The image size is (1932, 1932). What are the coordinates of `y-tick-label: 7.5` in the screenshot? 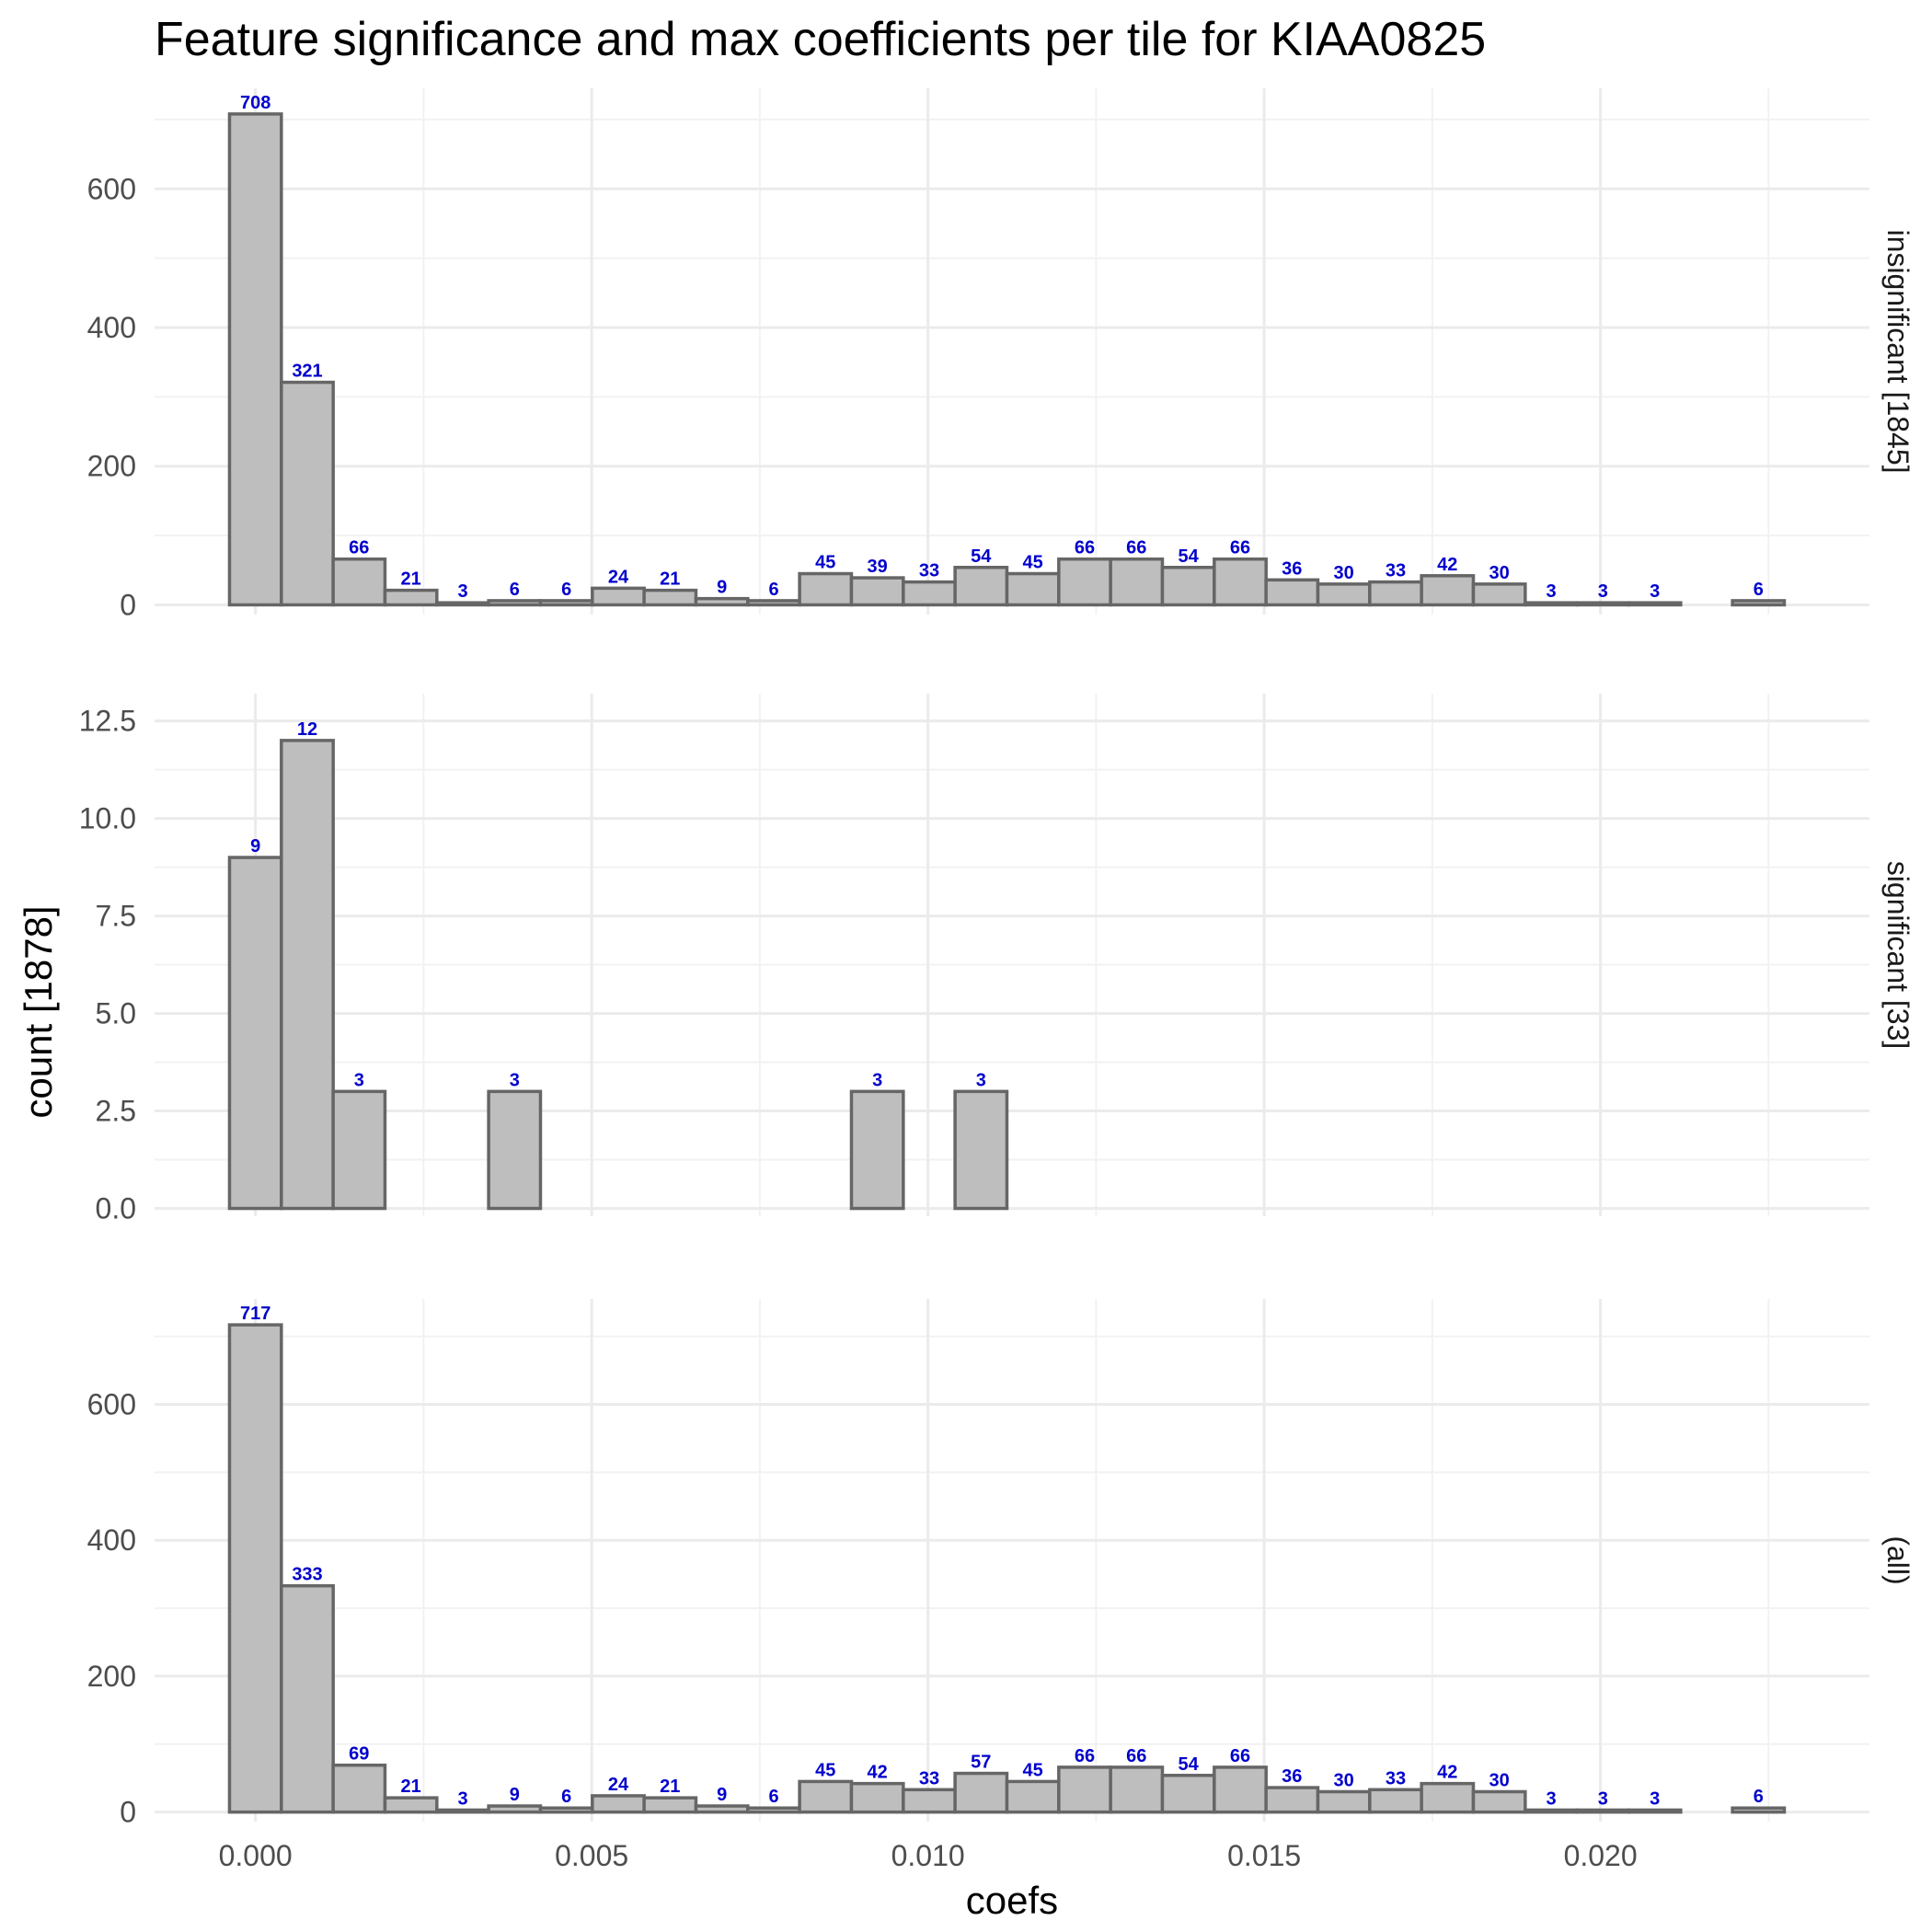 It's located at (116, 916).